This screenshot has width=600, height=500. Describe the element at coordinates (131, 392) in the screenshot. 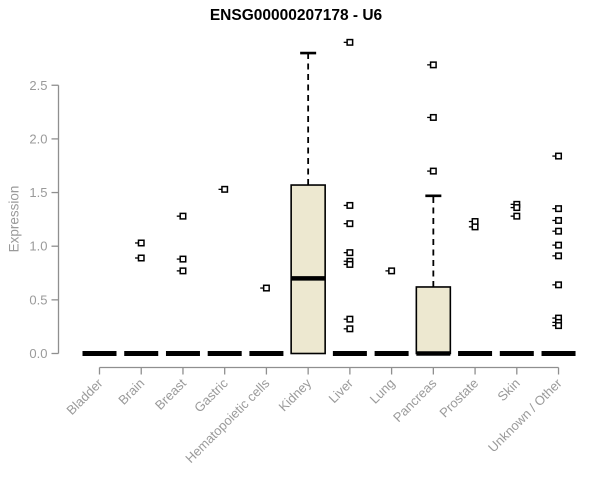

I see `x-tick-label: Brain` at that location.